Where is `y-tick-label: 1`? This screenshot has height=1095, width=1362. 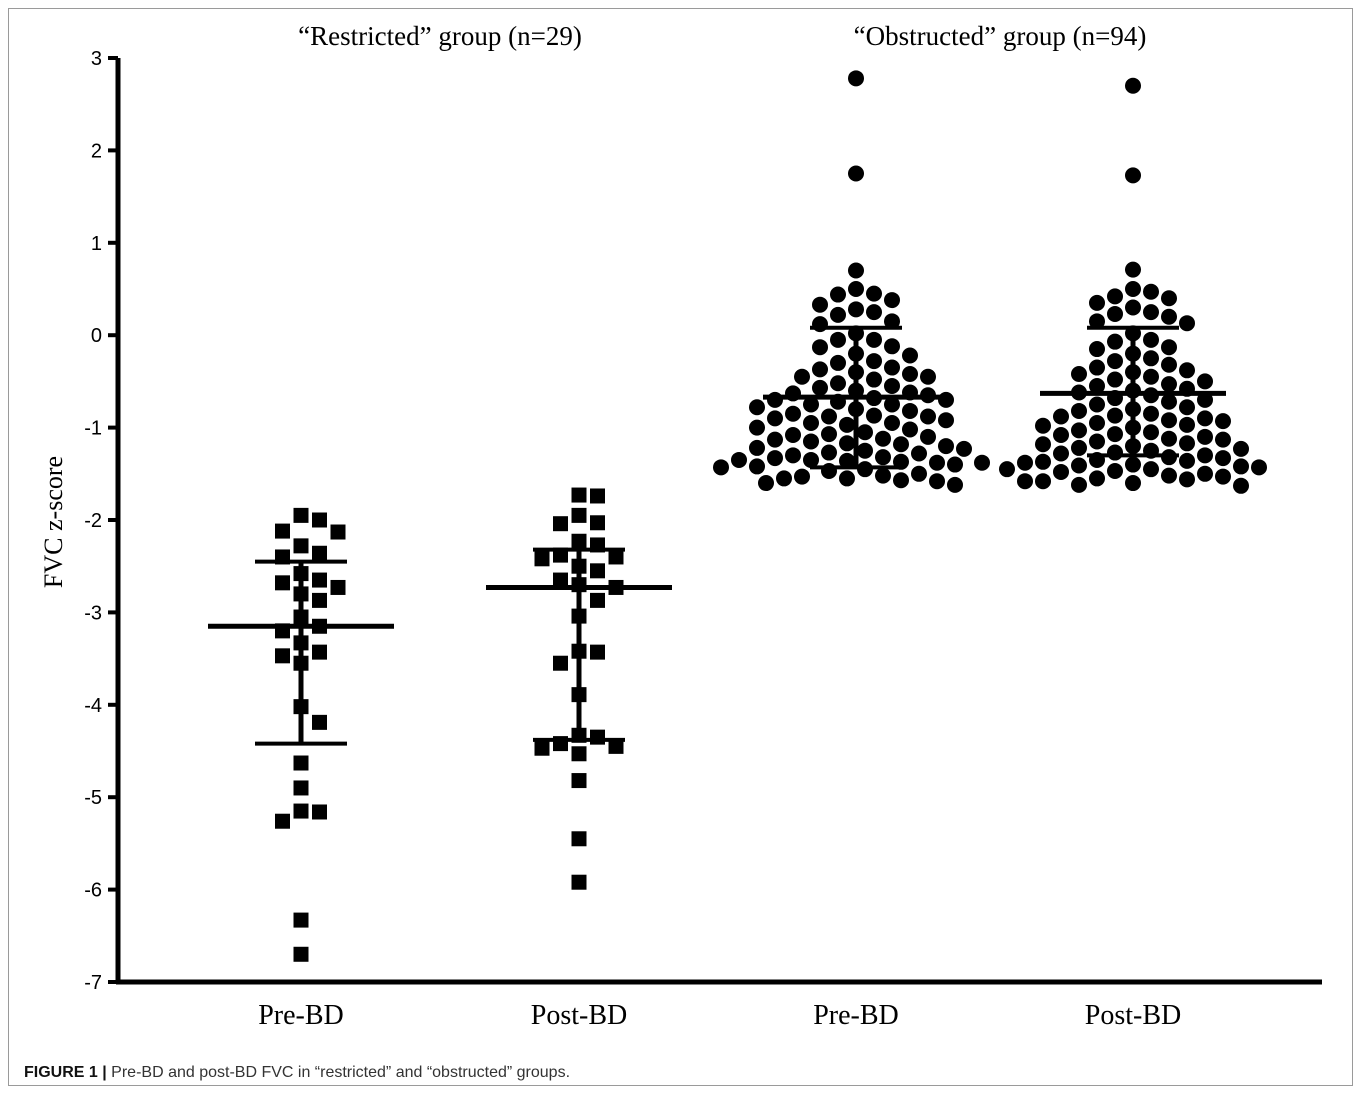
y-tick-label: 1 is located at coordinates (96, 244).